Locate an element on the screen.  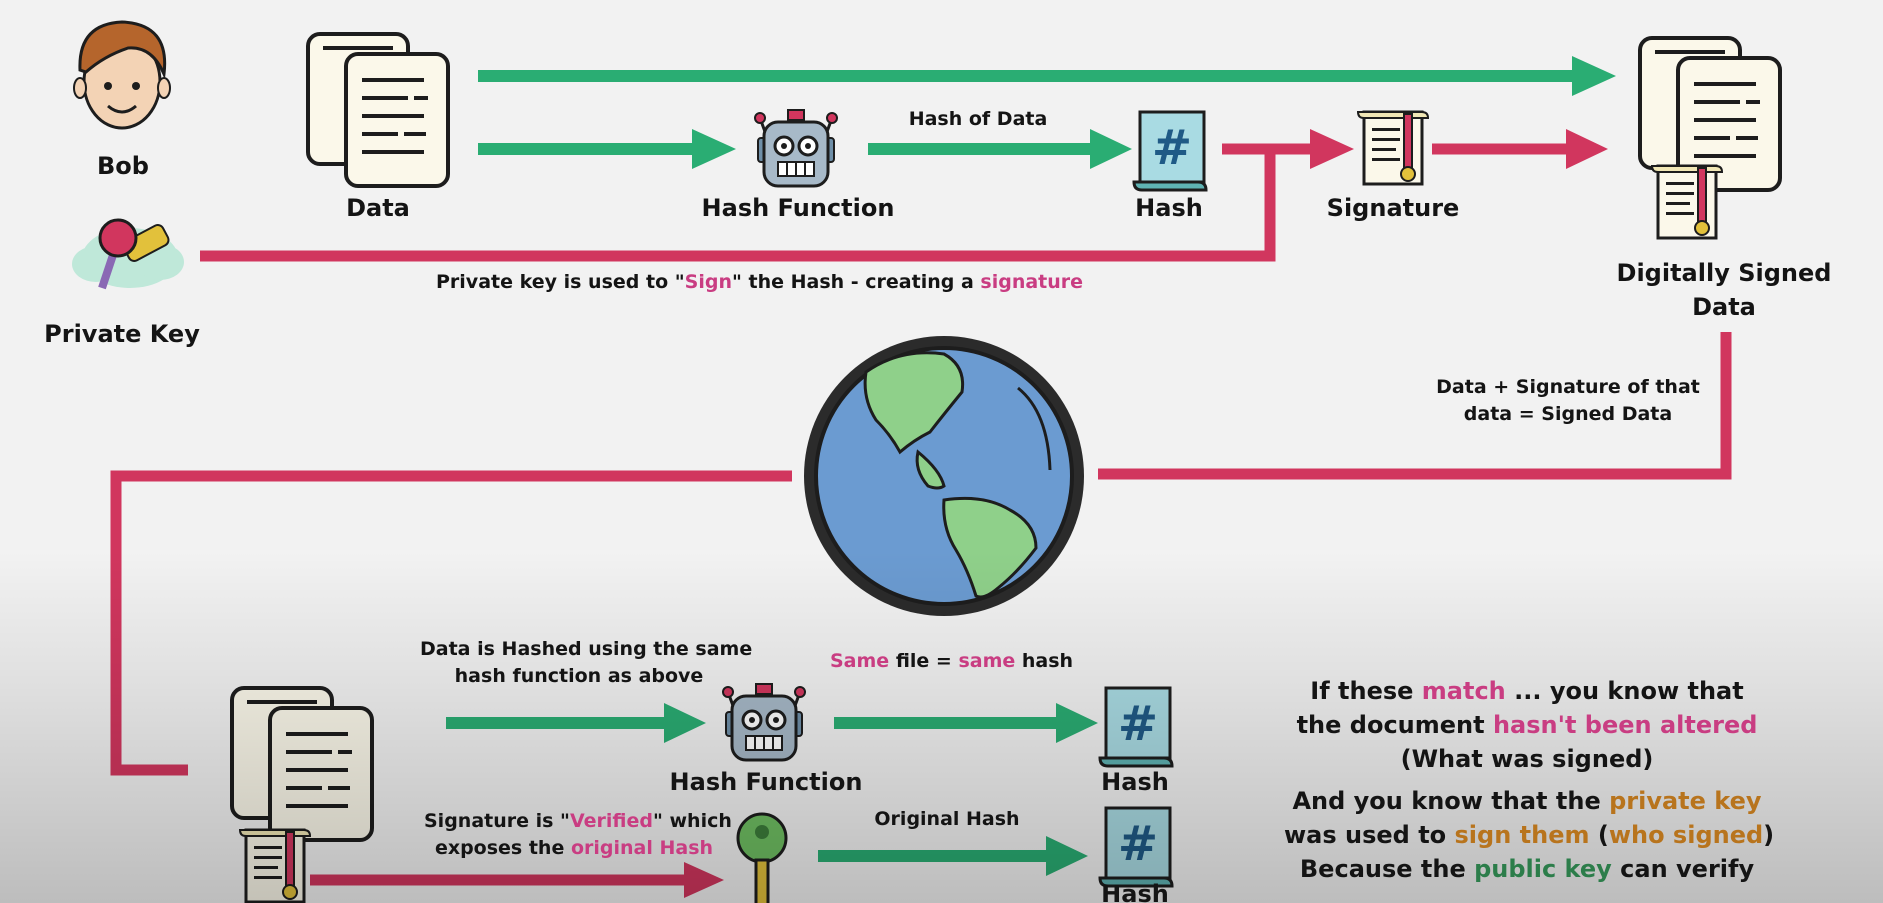
public-key-icon is located at coordinates (762, 857).